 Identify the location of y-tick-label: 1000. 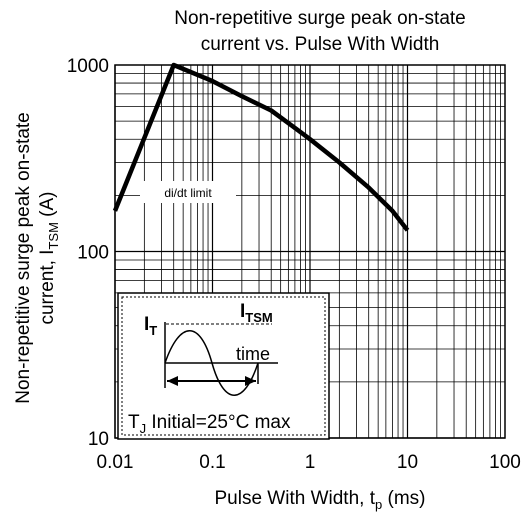
(88, 66).